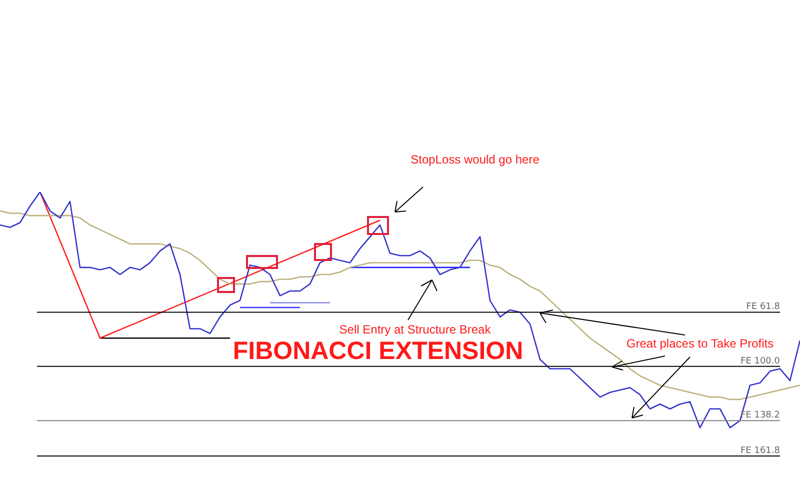  I want to click on text: StopLoss would go here, so click(475, 159).